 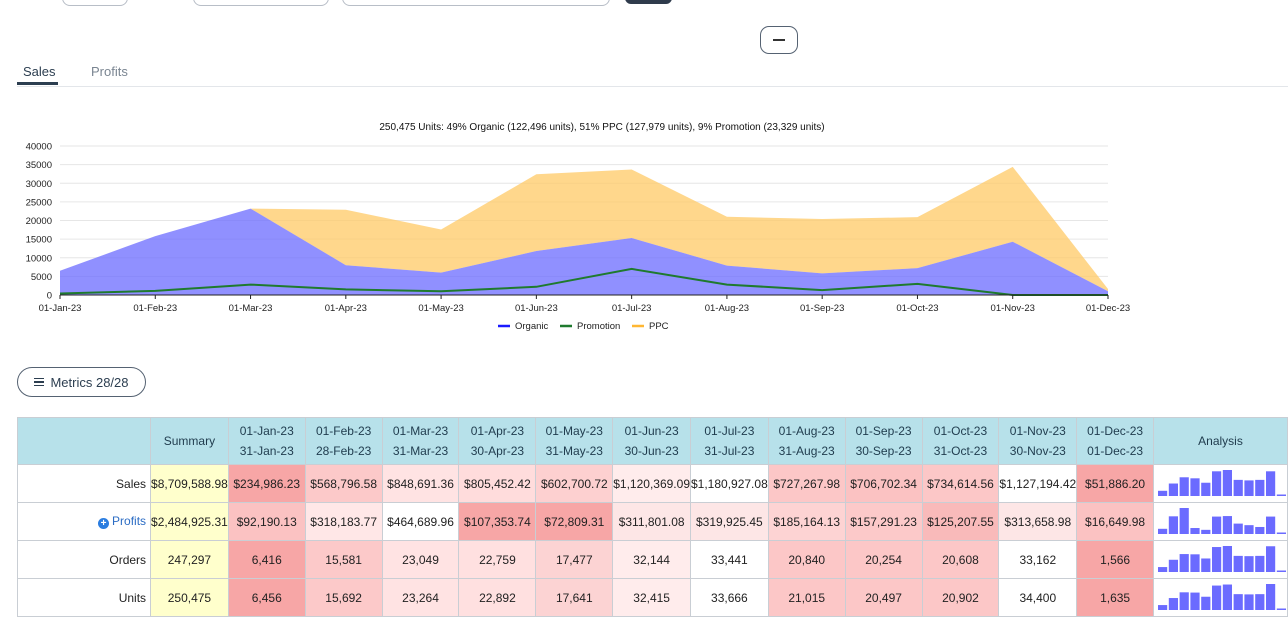 I want to click on value-cell: $51,886.20, so click(x=1115, y=483).